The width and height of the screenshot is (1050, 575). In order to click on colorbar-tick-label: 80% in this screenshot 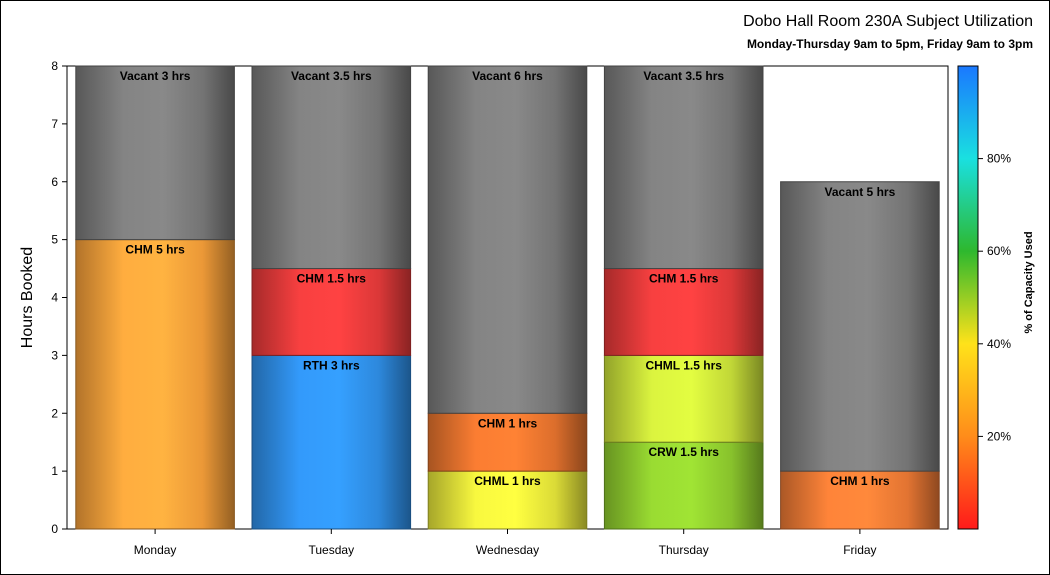, I will do `click(999, 159)`.